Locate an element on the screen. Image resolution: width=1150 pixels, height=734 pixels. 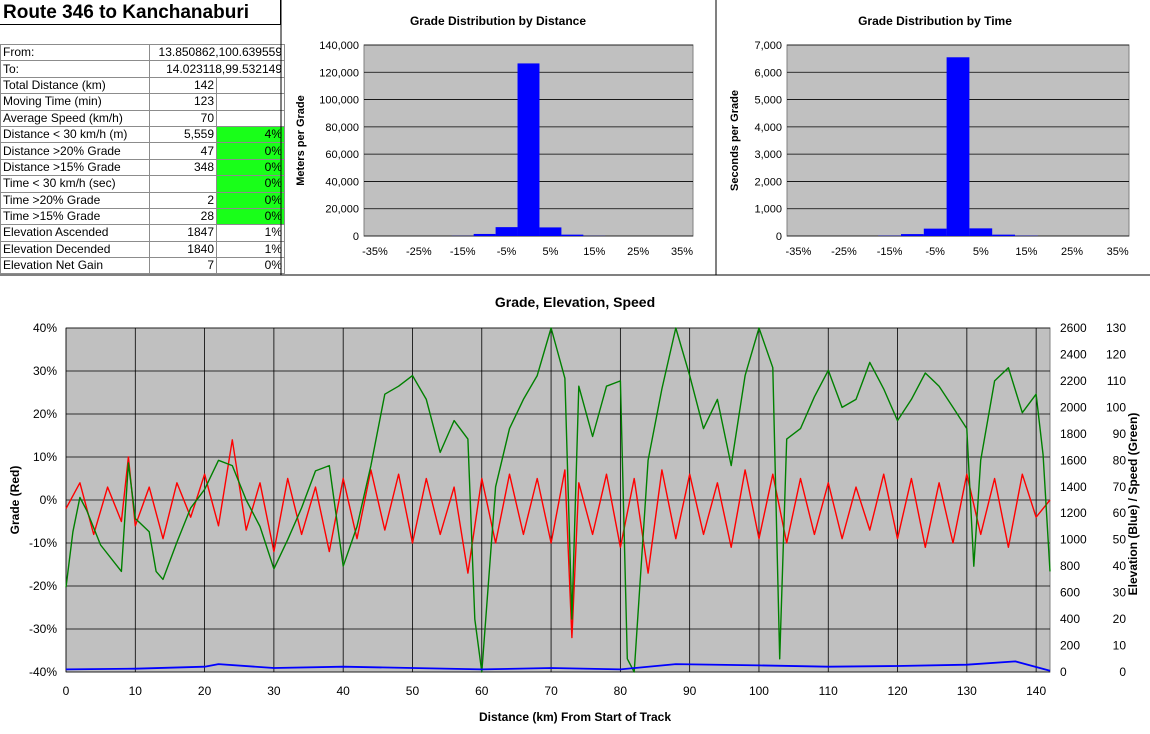
y-tick-label: 1,000 is located at coordinates (768, 210).